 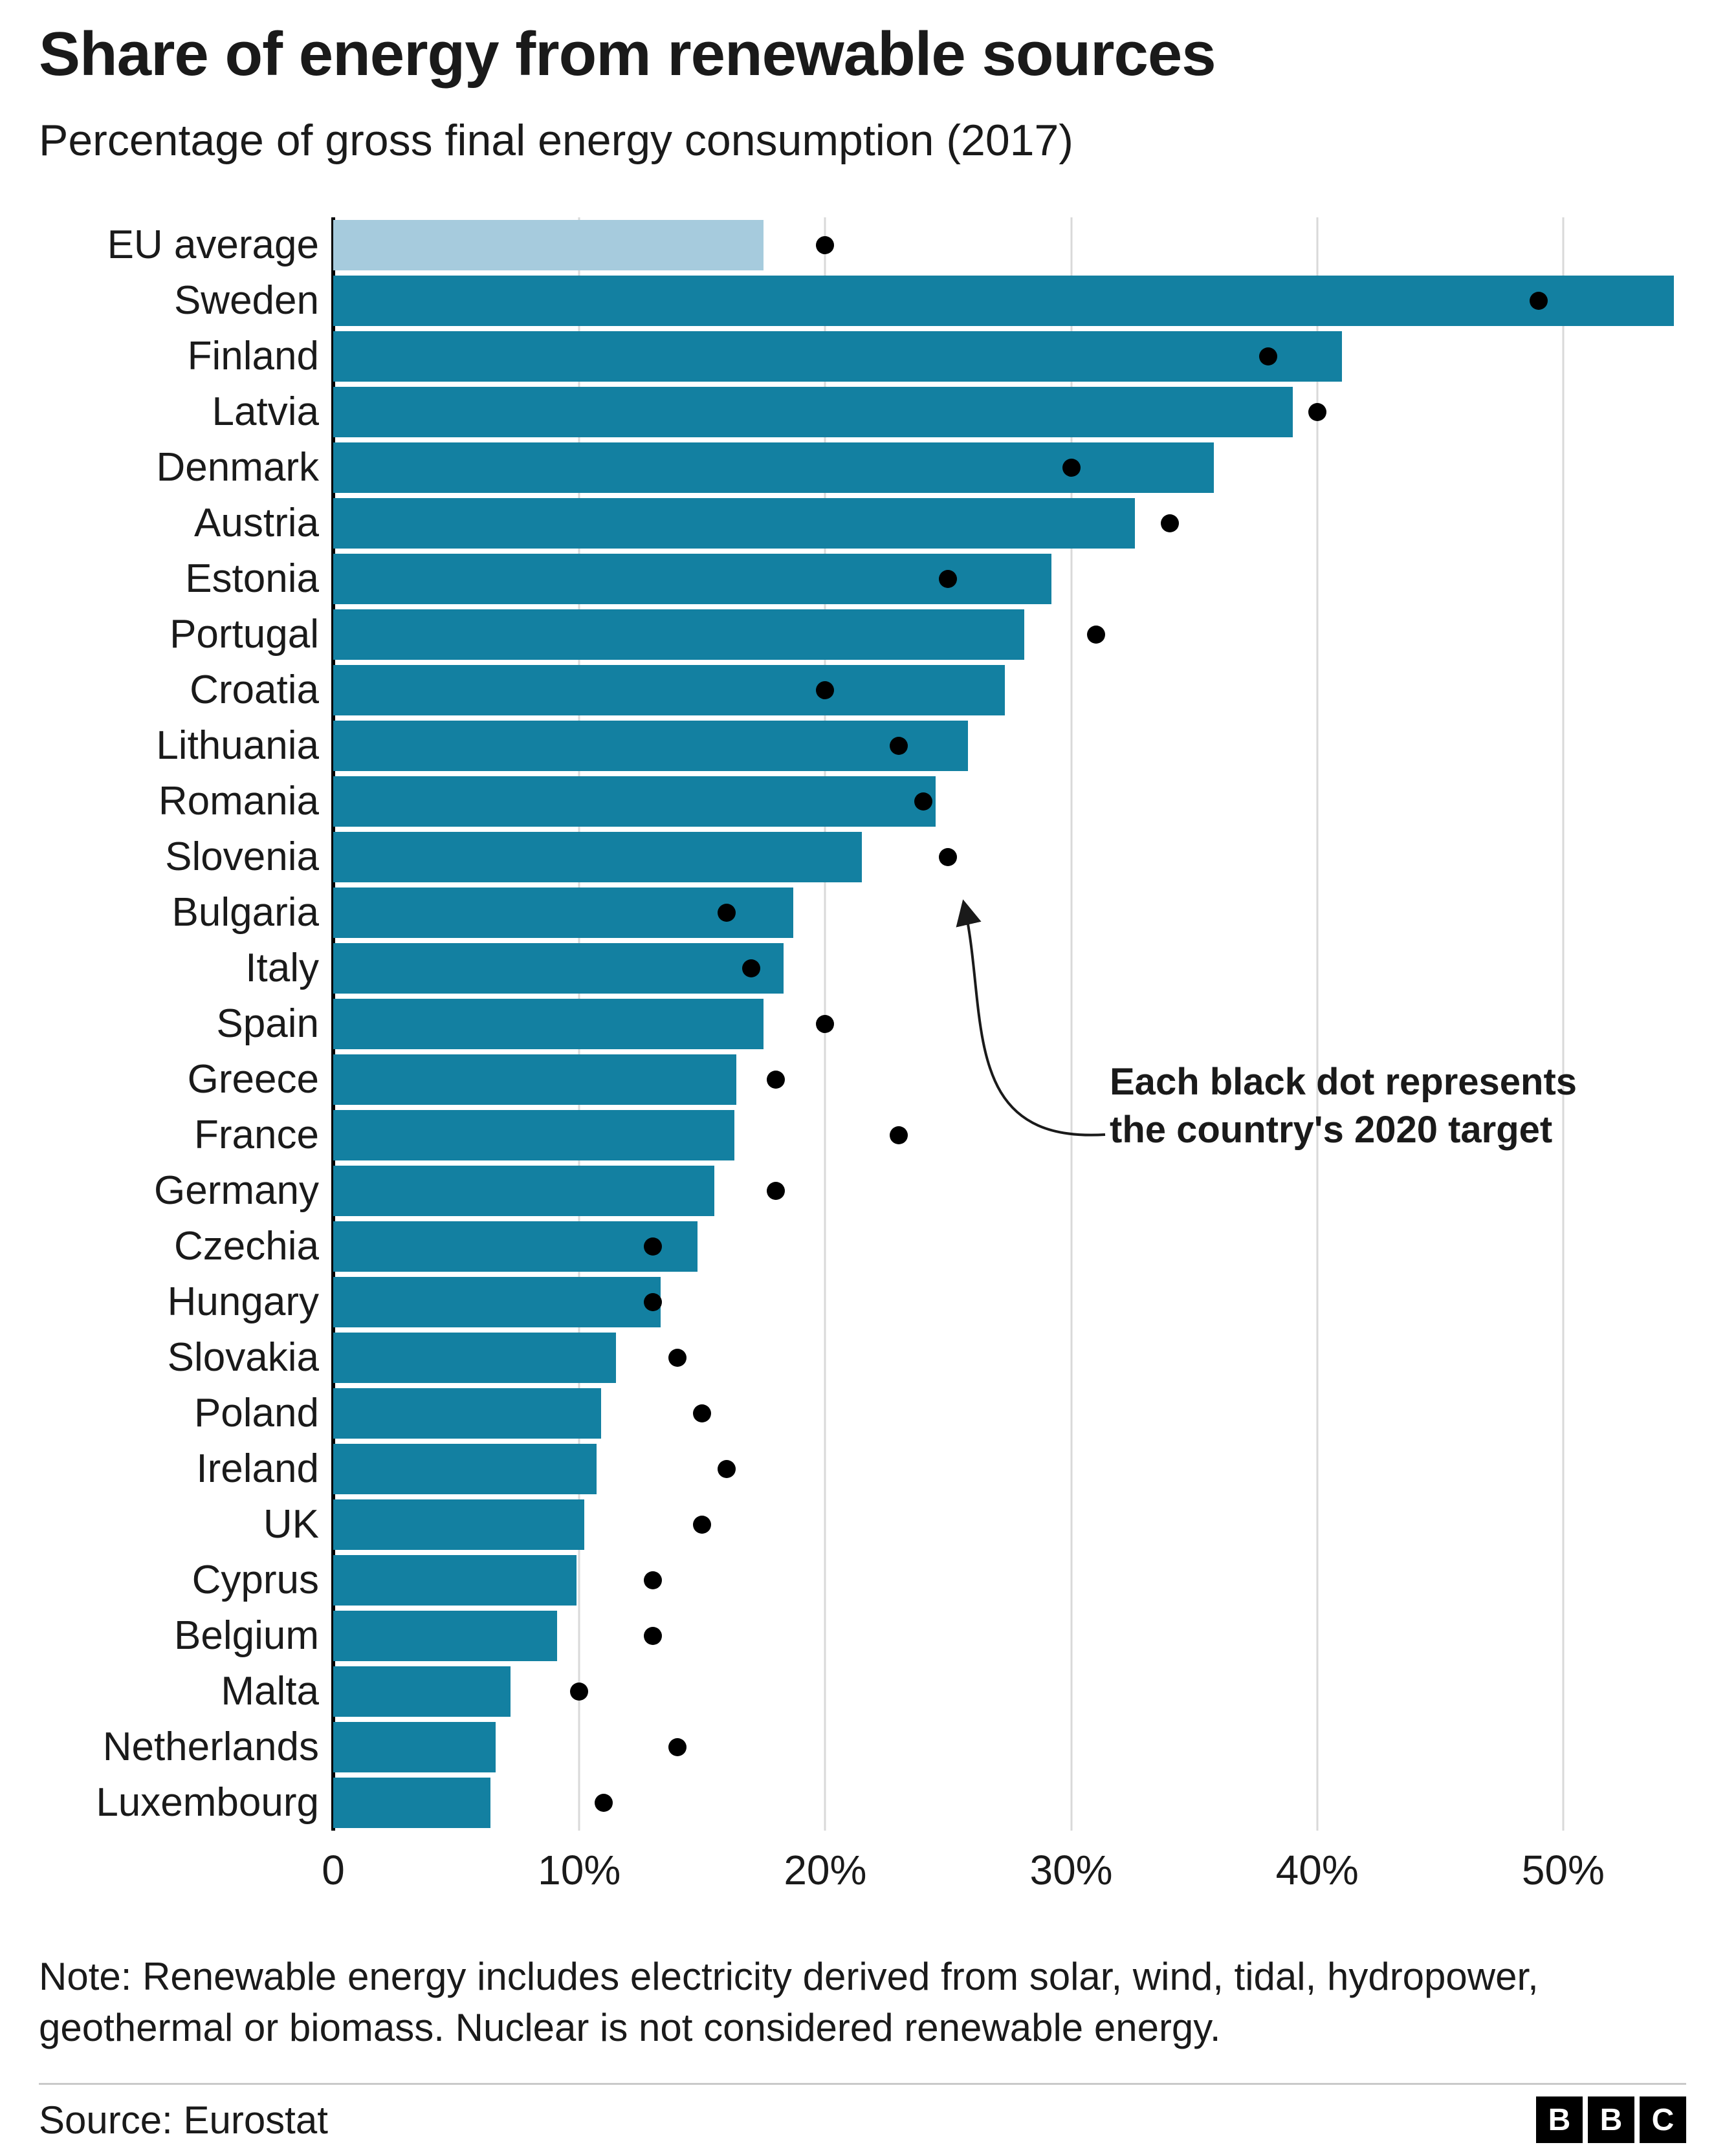 What do you see at coordinates (1317, 1869) in the screenshot?
I see `x-axis-tick-label: 40%` at bounding box center [1317, 1869].